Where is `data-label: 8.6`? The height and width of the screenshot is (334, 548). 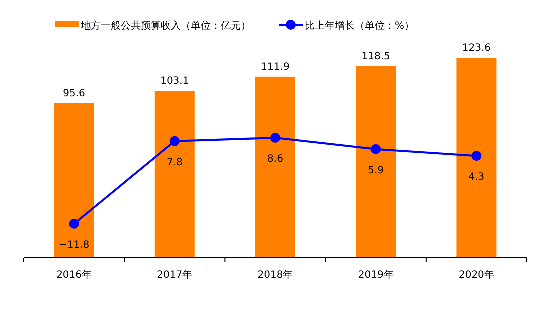
data-label: 8.6 is located at coordinates (276, 159).